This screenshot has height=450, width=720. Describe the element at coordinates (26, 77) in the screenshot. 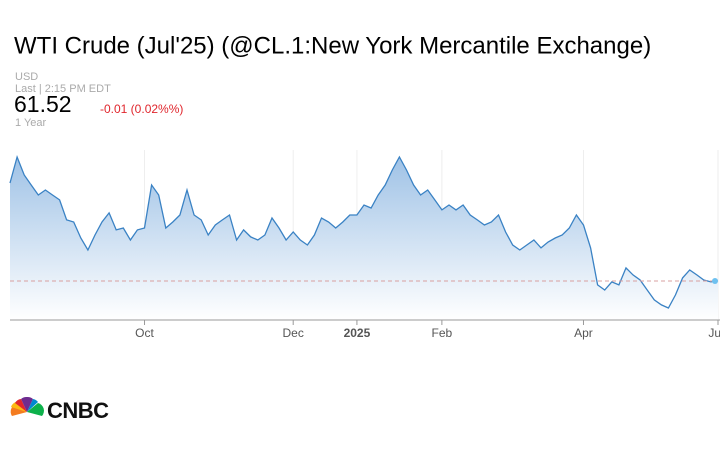

I see `currency: USD` at that location.